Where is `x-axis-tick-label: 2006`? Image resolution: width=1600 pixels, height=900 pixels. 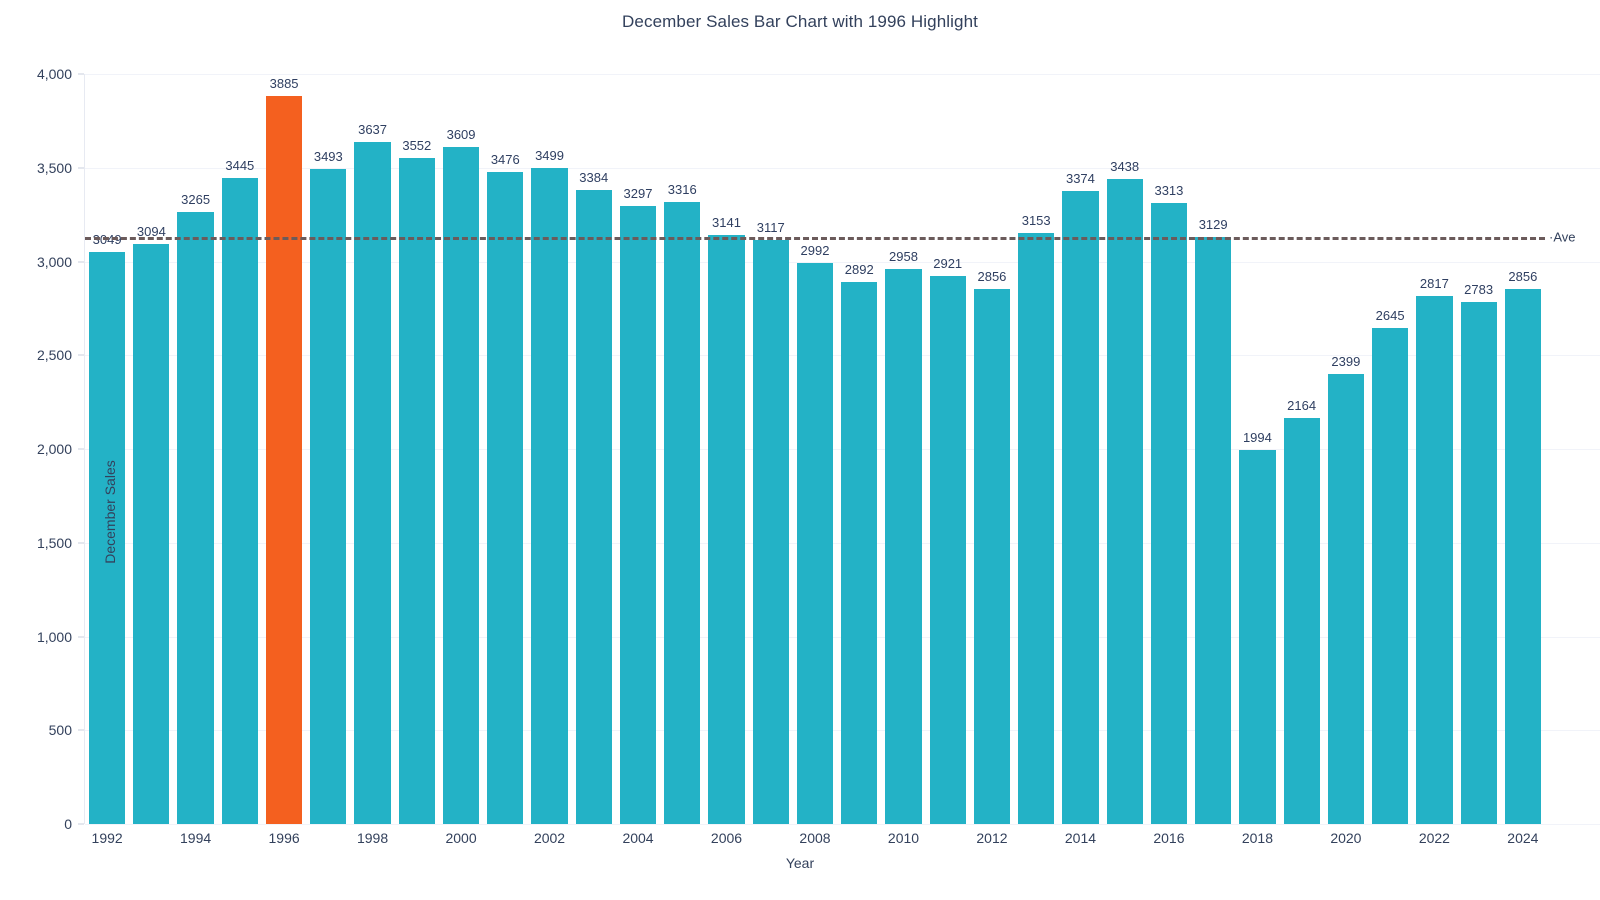 x-axis-tick-label: 2006 is located at coordinates (726, 838).